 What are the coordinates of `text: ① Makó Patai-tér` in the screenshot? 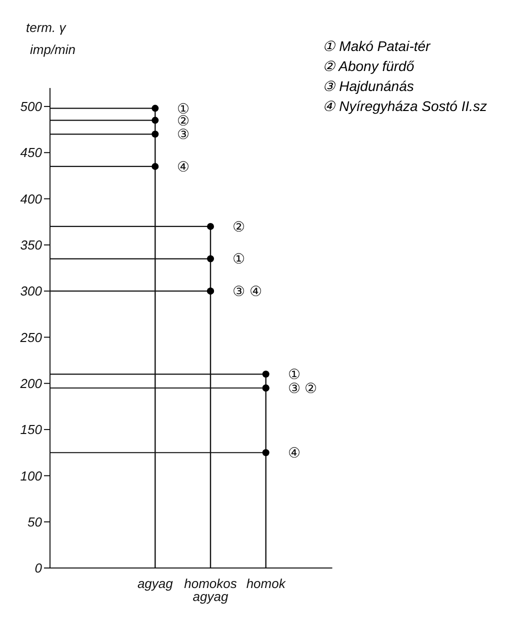 It's located at (377, 46).